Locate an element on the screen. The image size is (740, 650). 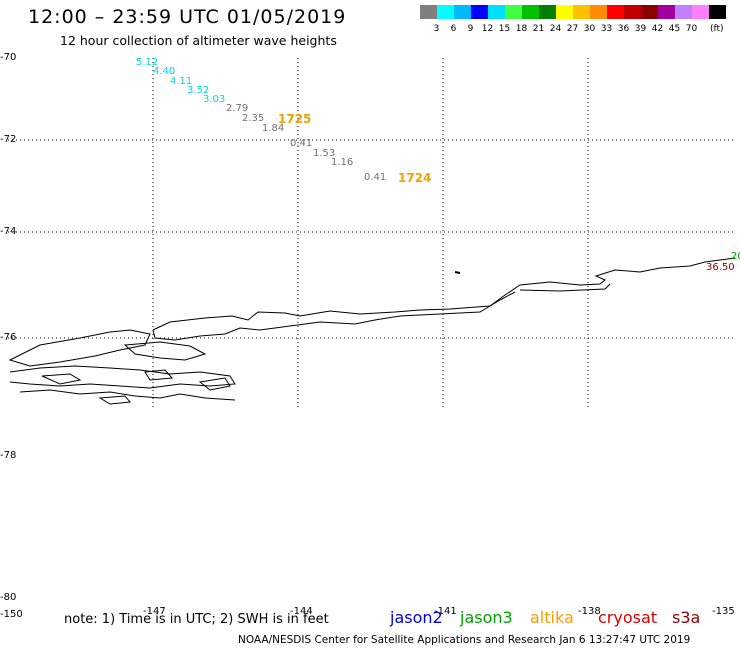
swh-value: 2.79 is located at coordinates (237, 108).